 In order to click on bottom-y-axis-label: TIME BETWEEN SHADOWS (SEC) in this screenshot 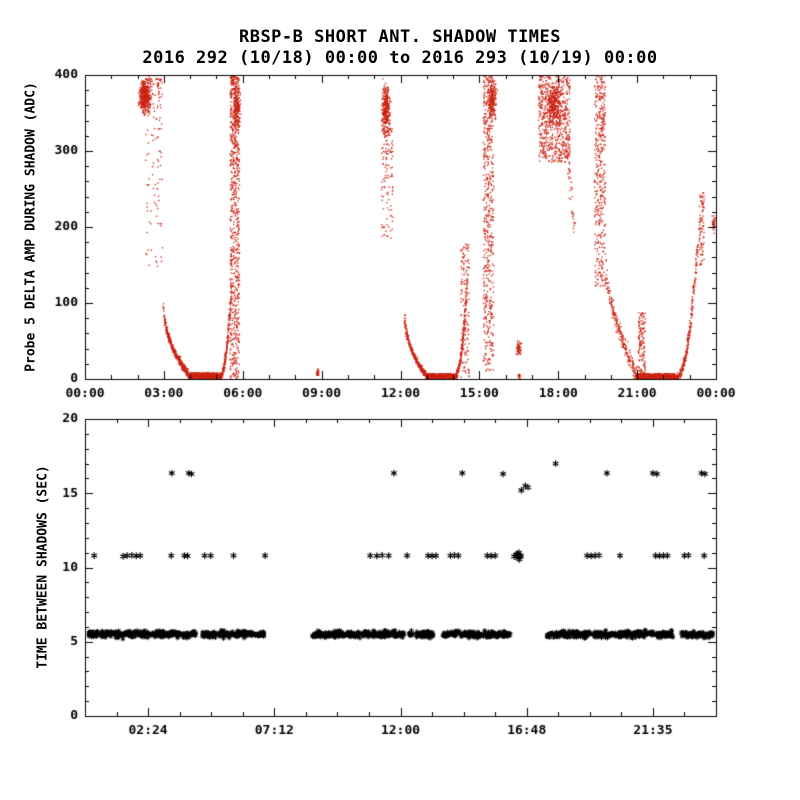, I will do `click(43, 567)`.